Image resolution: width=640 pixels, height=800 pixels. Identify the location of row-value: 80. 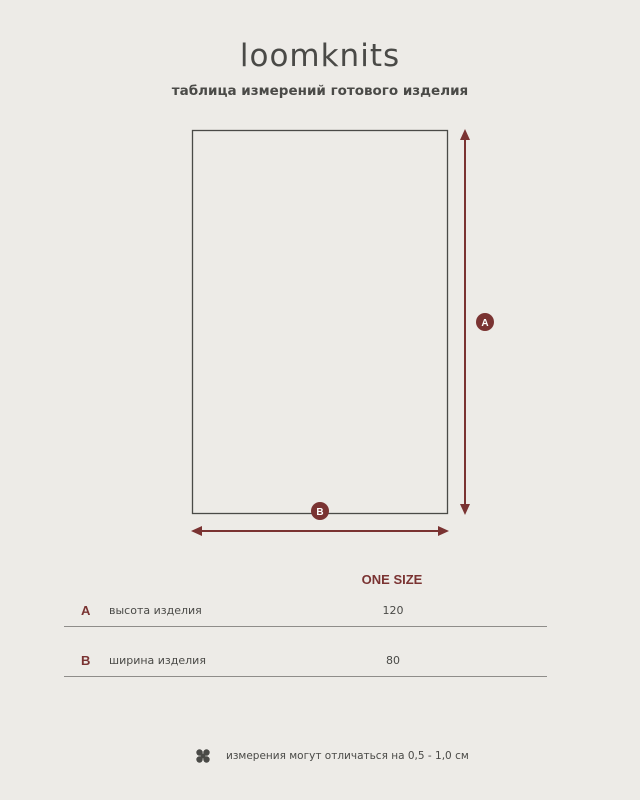
(393, 660).